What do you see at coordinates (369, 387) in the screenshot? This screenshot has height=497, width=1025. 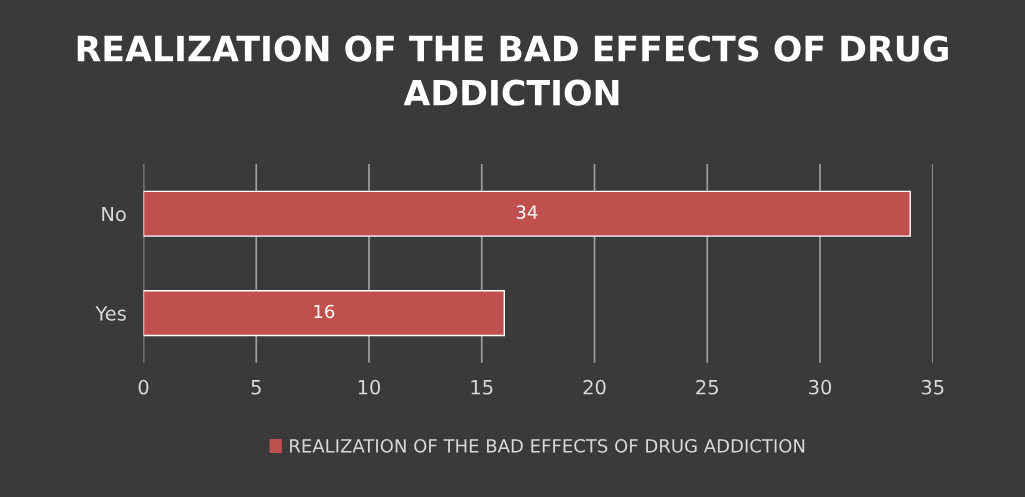 I see `x-tick-label: 10` at bounding box center [369, 387].